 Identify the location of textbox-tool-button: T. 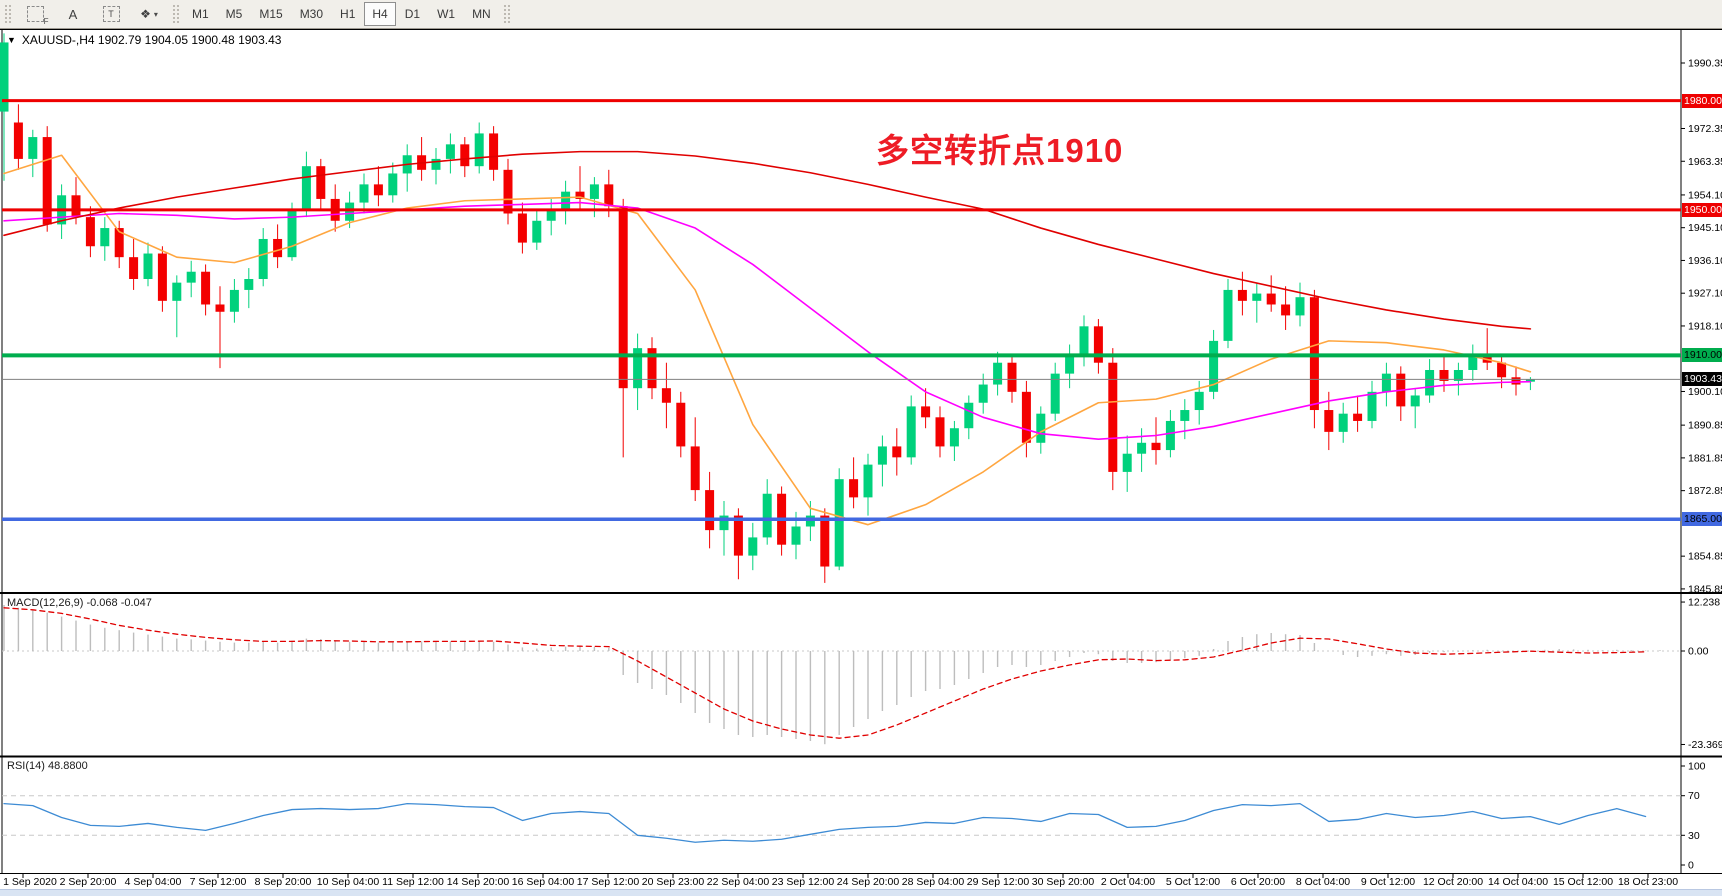
(111, 14).